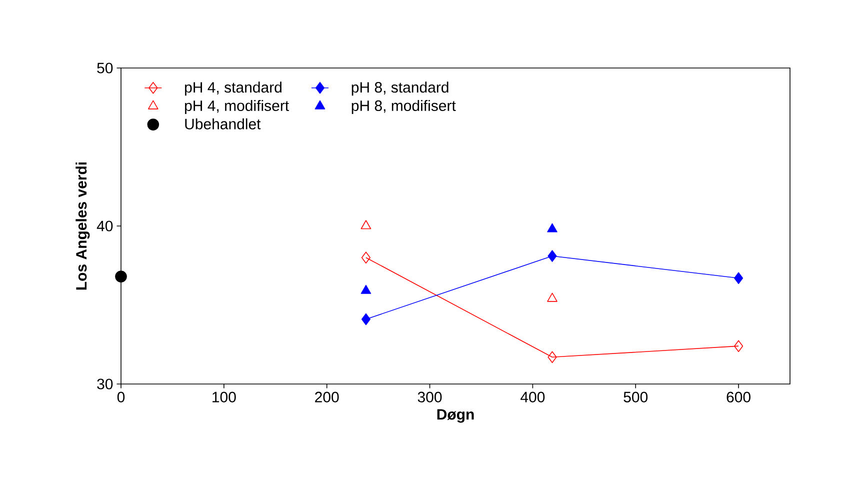 Image resolution: width=842 pixels, height=499 pixels. Describe the element at coordinates (104, 226) in the screenshot. I see `y-tick-label: 40` at that location.